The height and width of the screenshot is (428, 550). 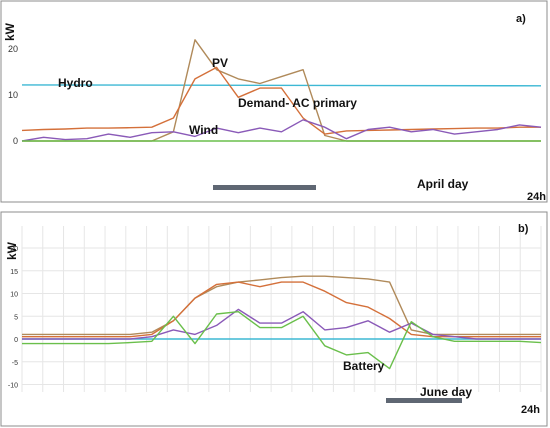 What do you see at coordinates (521, 19) in the screenshot?
I see `panel-a-label: a)` at bounding box center [521, 19].